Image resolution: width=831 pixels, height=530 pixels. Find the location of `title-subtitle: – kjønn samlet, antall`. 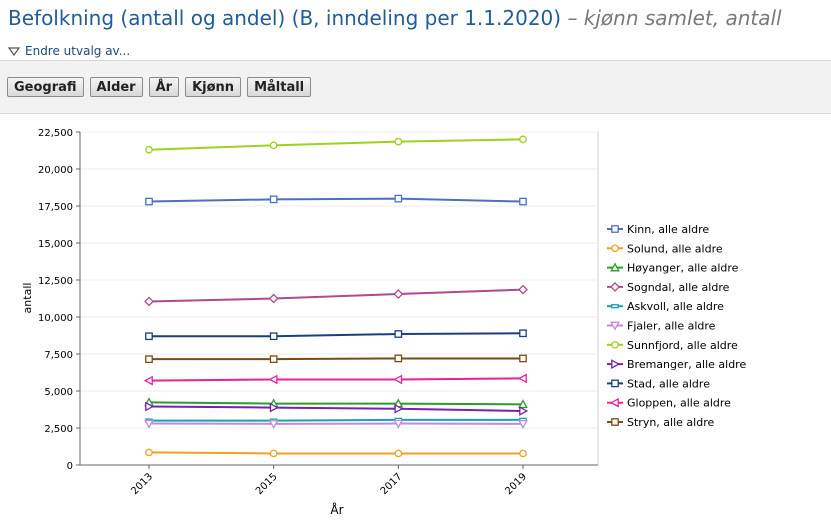

title-subtitle: – kjønn samlet, antall is located at coordinates (674, 18).